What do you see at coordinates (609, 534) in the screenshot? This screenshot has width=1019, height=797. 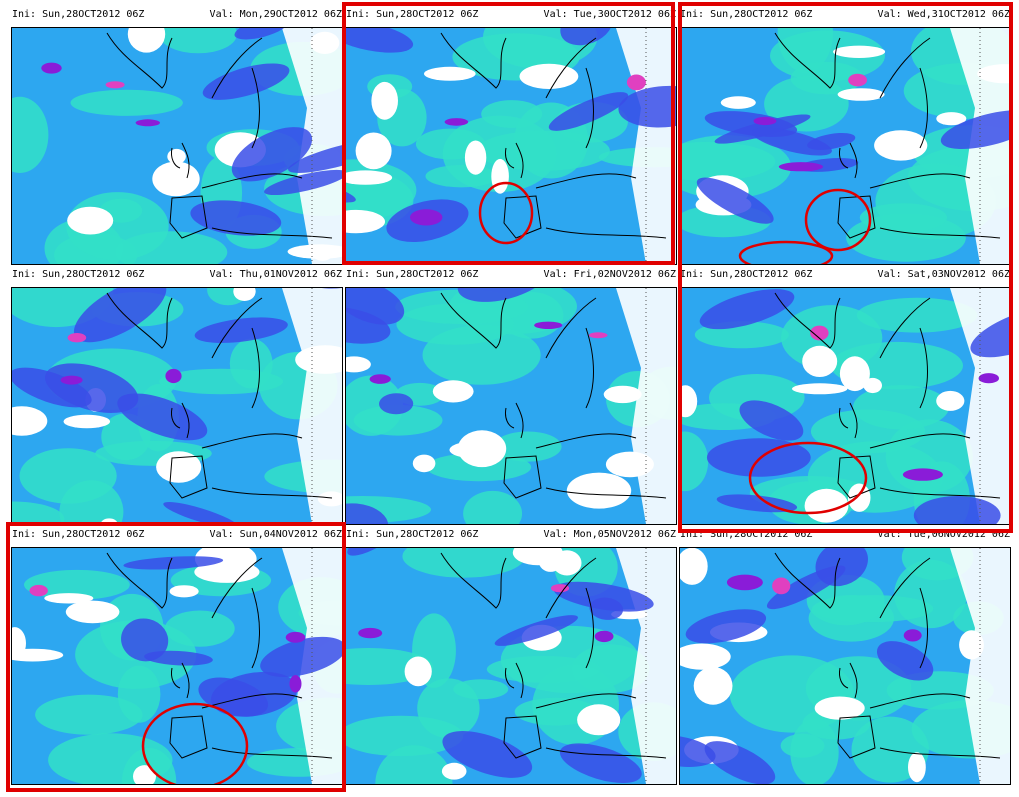 I see `valid-time-label: Val: Mon,05NOV2012 06Z` at bounding box center [609, 534].